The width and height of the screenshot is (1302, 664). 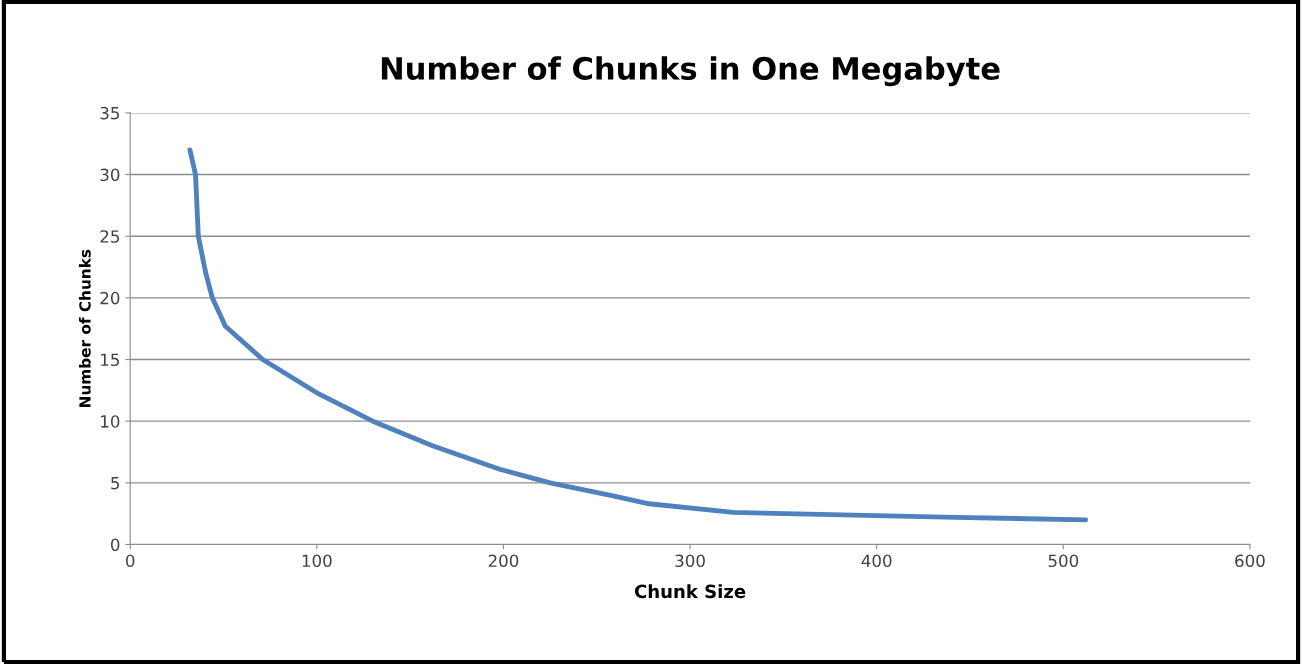 I want to click on x-axis-title: Chunk Size, so click(x=690, y=591).